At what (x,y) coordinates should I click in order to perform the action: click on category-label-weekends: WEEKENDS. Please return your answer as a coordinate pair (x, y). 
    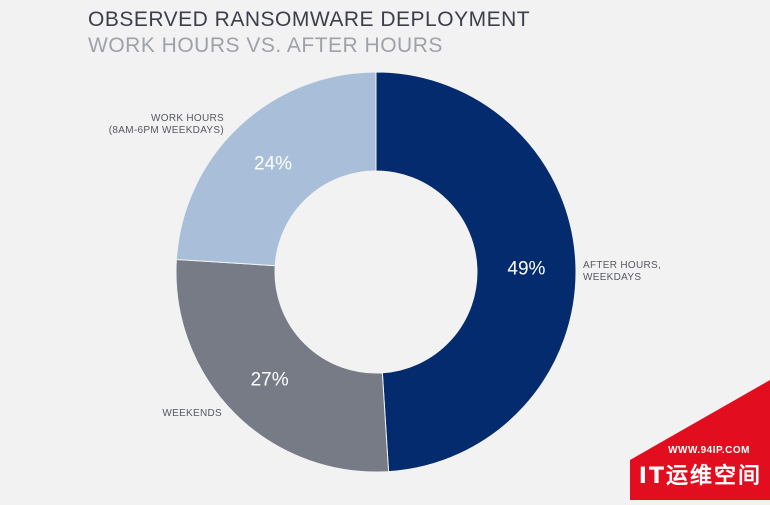
    Looking at the image, I should click on (192, 413).